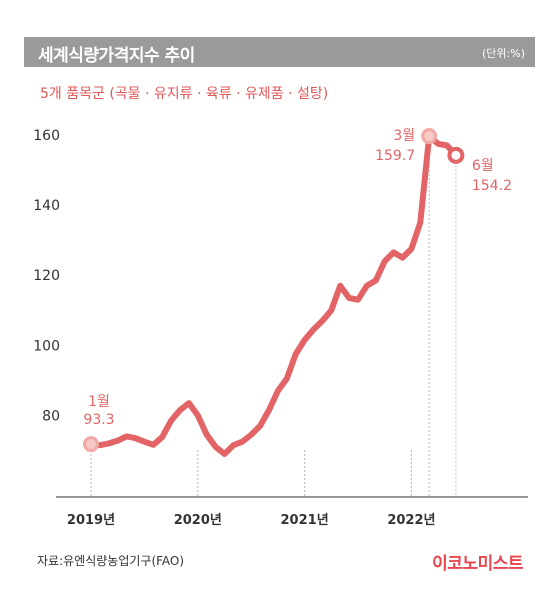  What do you see at coordinates (503, 53) in the screenshot?
I see `unit-label: (단위:%)` at bounding box center [503, 53].